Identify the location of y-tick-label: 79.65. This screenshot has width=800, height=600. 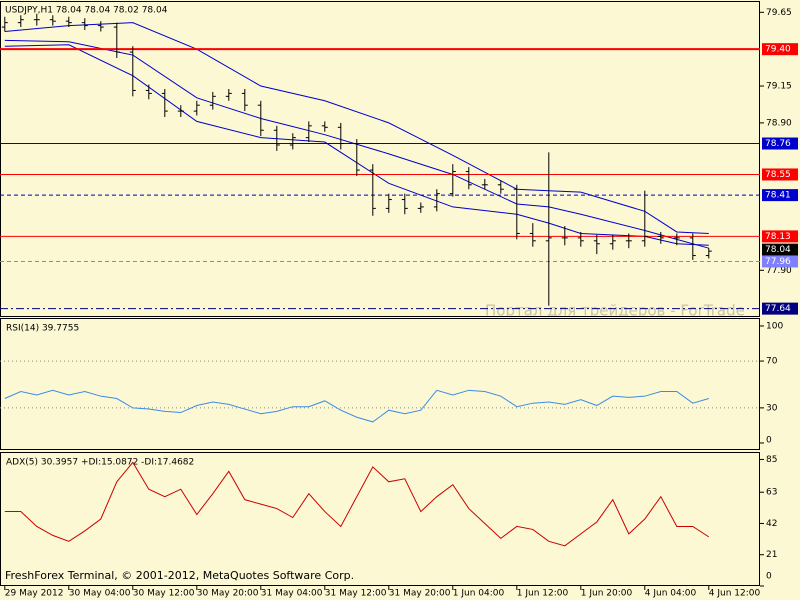
(779, 13).